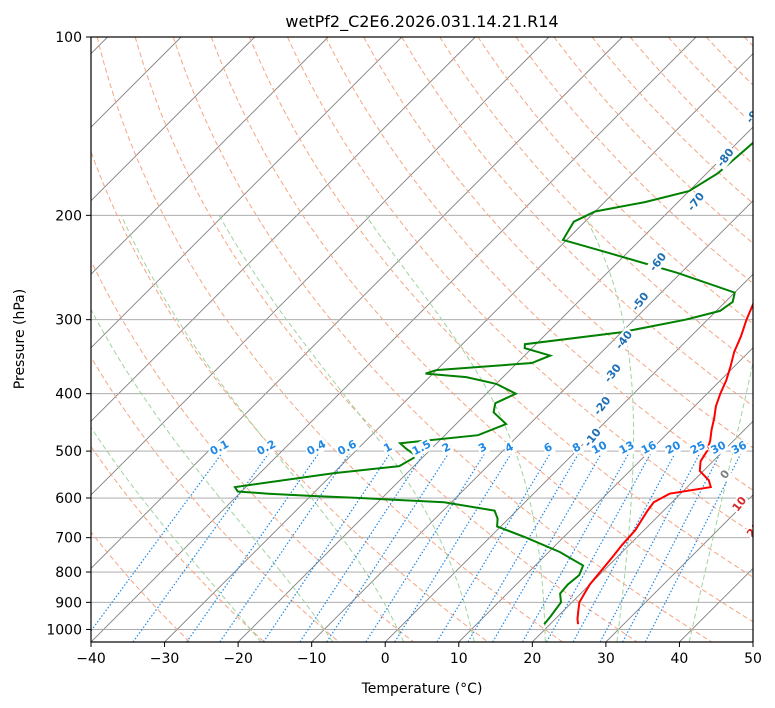 The image size is (775, 708). Describe the element at coordinates (762, 558) in the screenshot. I see `dry-adiabat-label: 30` at that location.